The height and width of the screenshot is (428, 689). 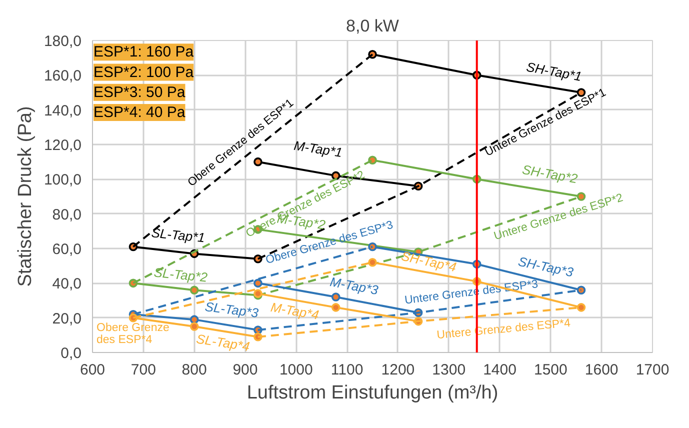 What do you see at coordinates (67, 215) in the screenshot?
I see `y-tick-label: 80,0` at bounding box center [67, 215].